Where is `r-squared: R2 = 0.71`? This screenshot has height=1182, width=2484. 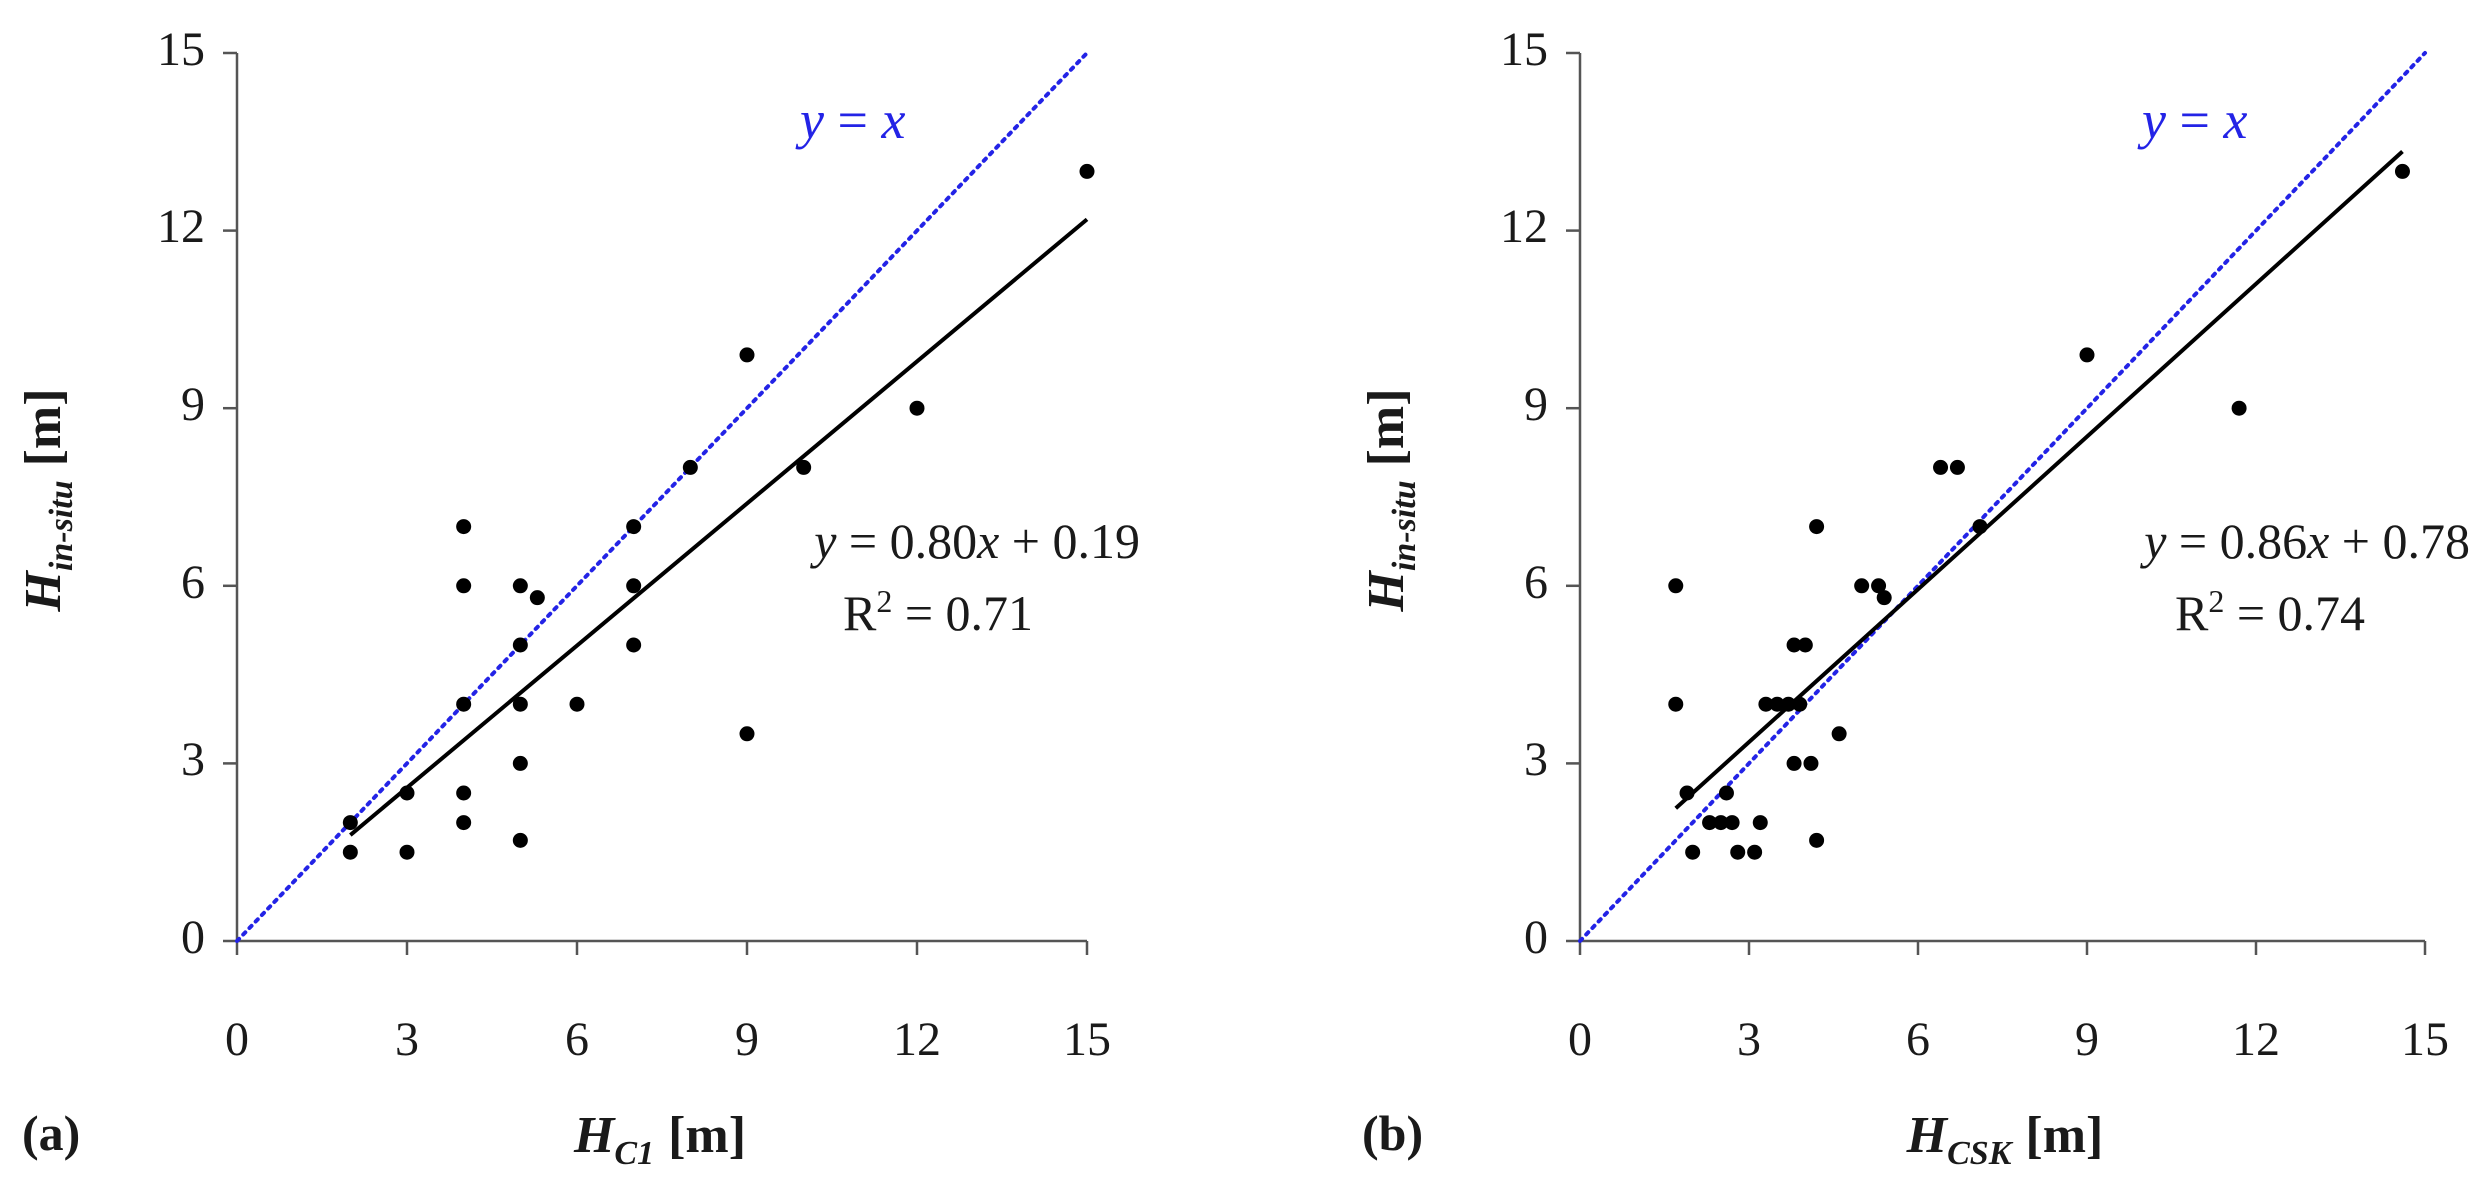
r-squared: R2 = 0.71 is located at coordinates (938, 612).